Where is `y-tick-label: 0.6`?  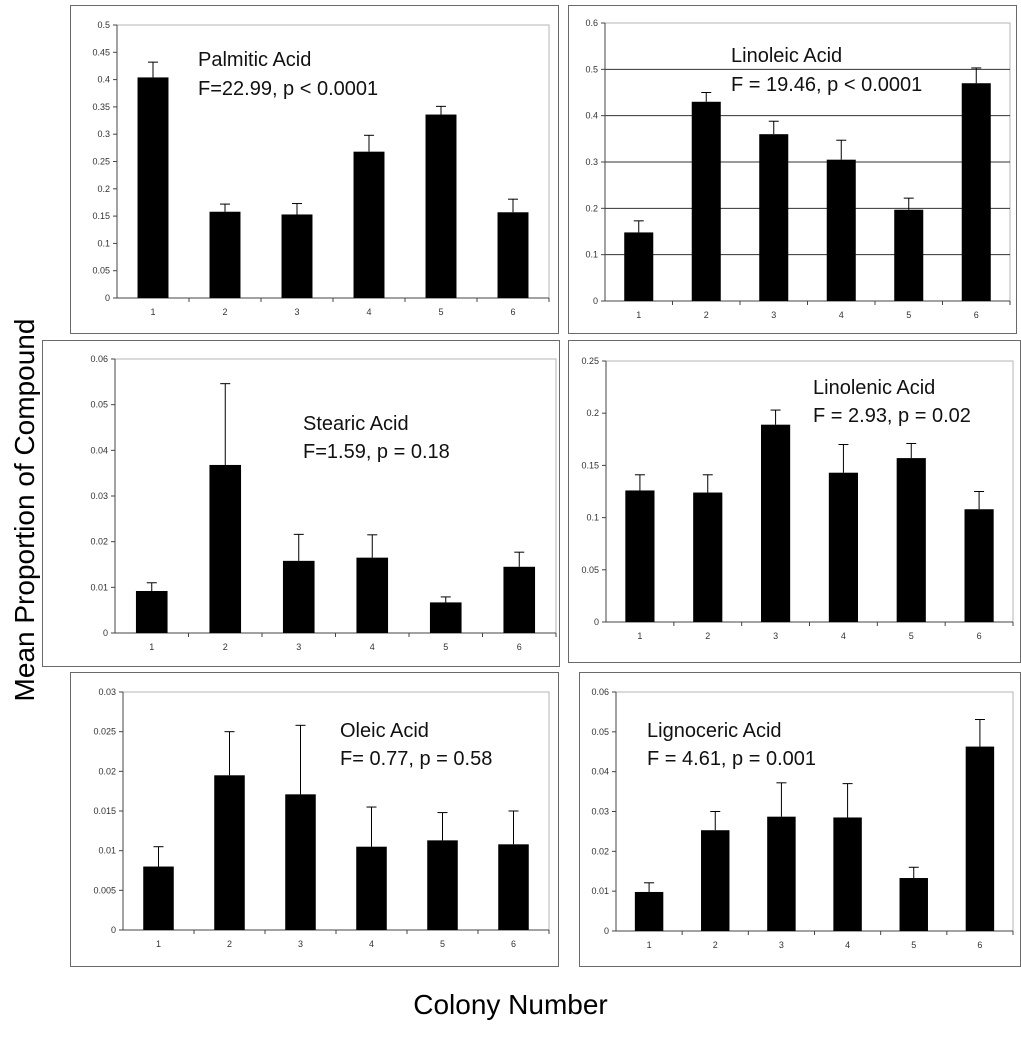 y-tick-label: 0.6 is located at coordinates (591, 23).